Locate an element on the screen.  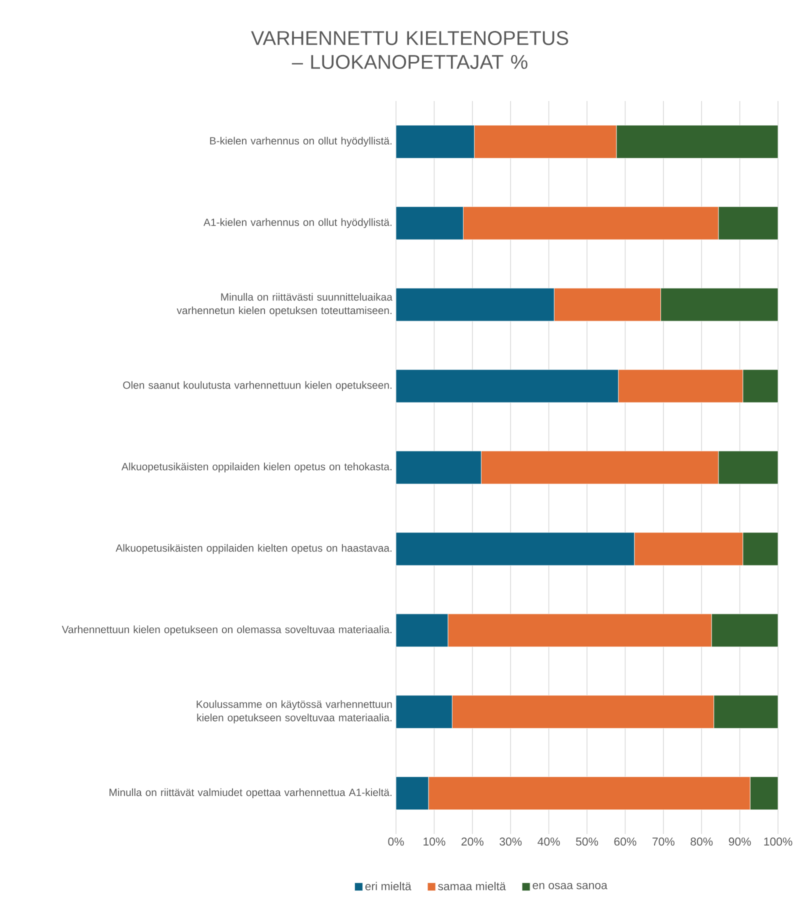
x-tick-label: 40% is located at coordinates (549, 842).